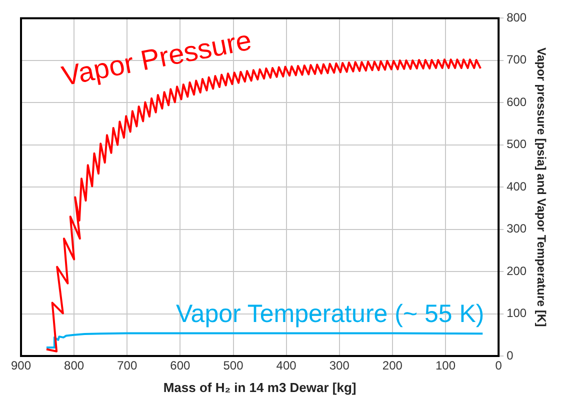  What do you see at coordinates (330, 314) in the screenshot?
I see `series-label: Vapor Temperature (~ 55 K)` at bounding box center [330, 314].